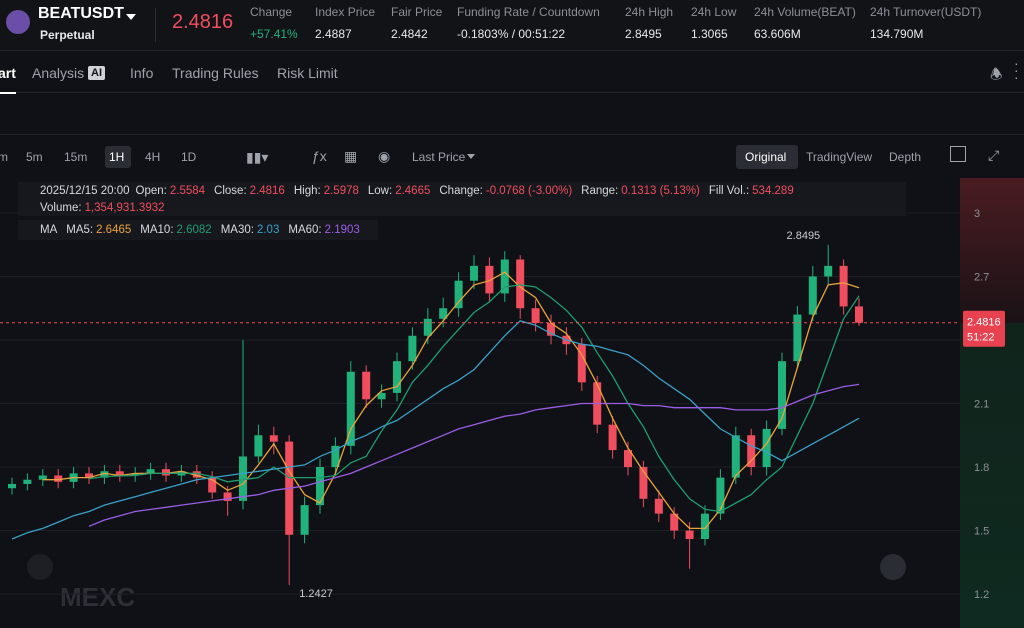 This screenshot has height=628, width=1024. Describe the element at coordinates (893, 567) in the screenshot. I see `alert-button` at that location.